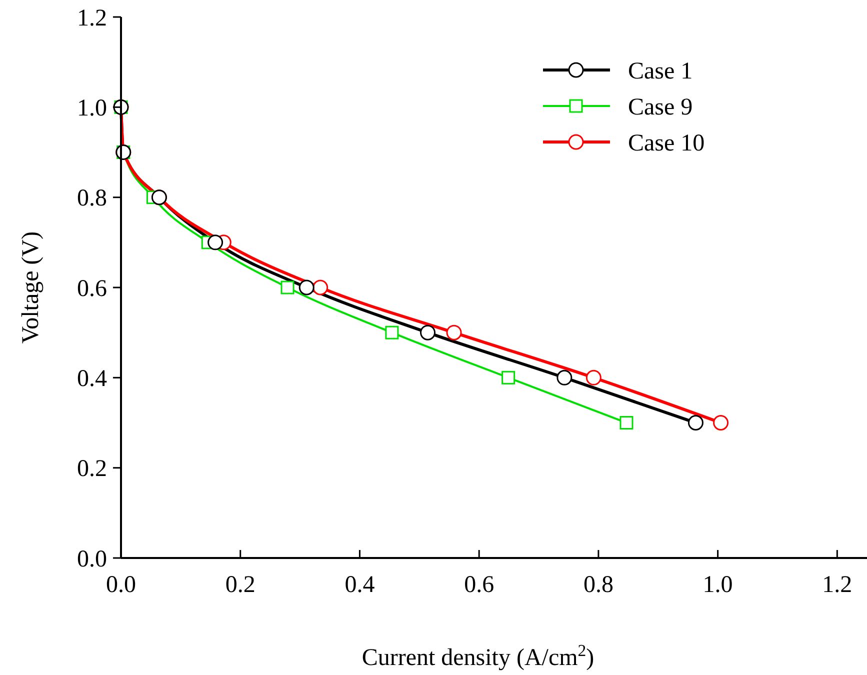 The width and height of the screenshot is (867, 675). Describe the element at coordinates (359, 585) in the screenshot. I see `x-tick-label: 0.4` at that location.